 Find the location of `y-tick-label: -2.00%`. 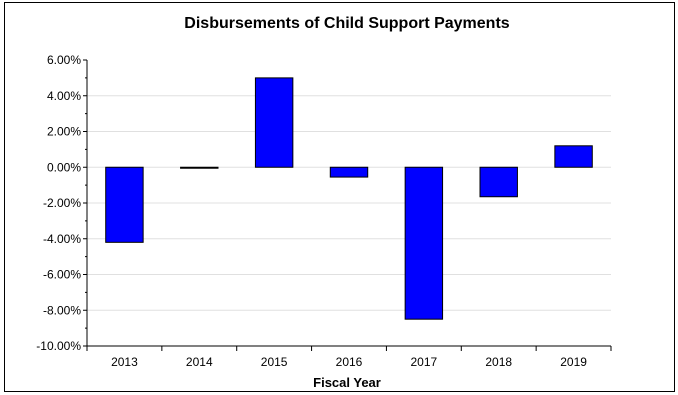

y-tick-label: -2.00% is located at coordinates (62, 203).